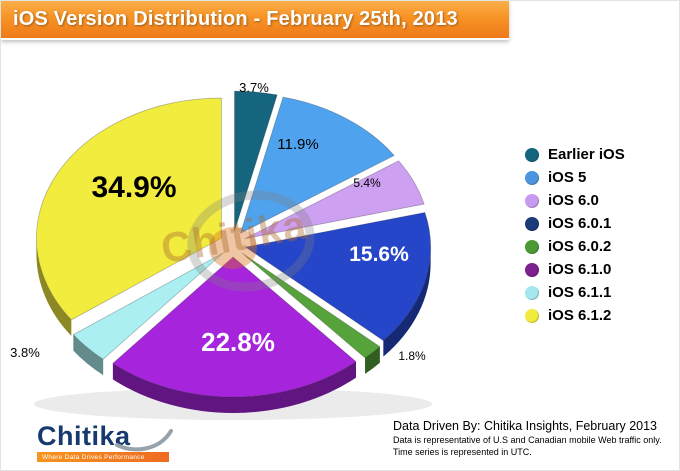 The image size is (680, 471). What do you see at coordinates (144, 440) in the screenshot?
I see `logo-swoosh-icon` at bounding box center [144, 440].